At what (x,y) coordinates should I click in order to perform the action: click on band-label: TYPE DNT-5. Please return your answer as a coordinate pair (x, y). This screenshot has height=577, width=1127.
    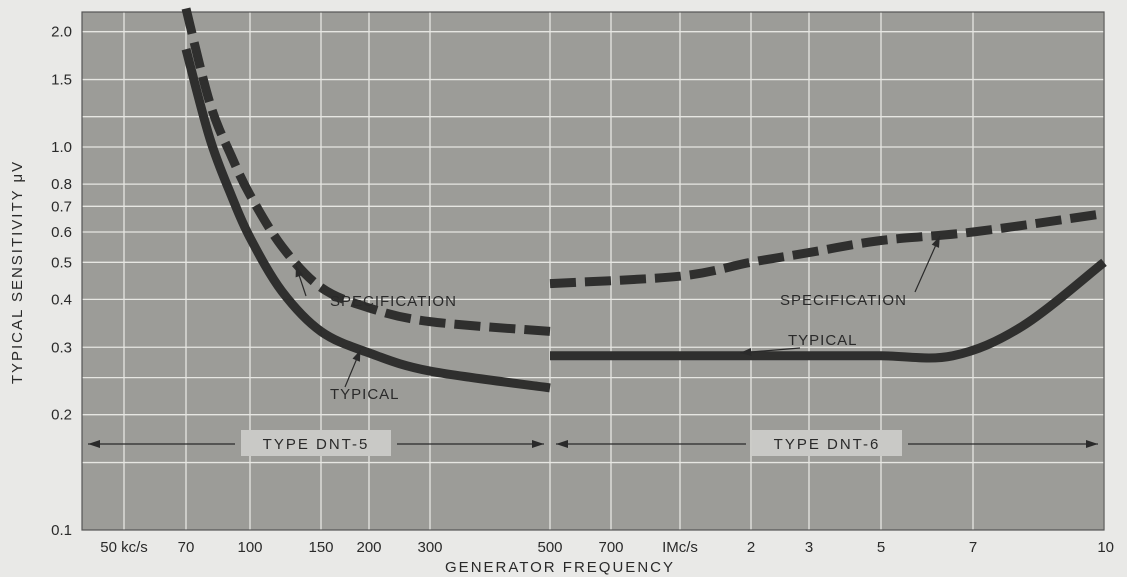
    Looking at the image, I should click on (316, 444).